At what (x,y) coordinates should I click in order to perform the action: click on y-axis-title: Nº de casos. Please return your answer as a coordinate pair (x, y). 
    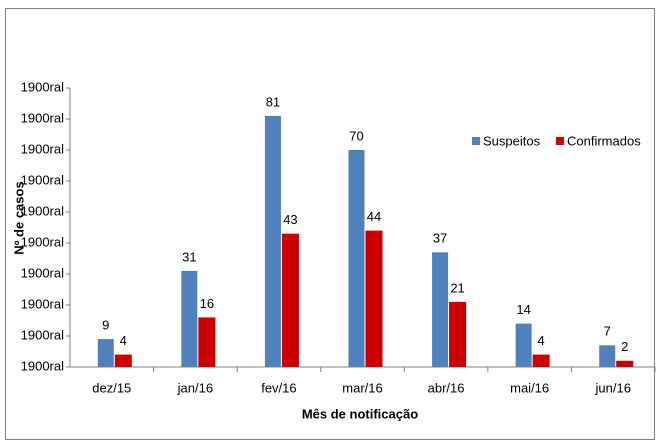
    Looking at the image, I should click on (18, 217).